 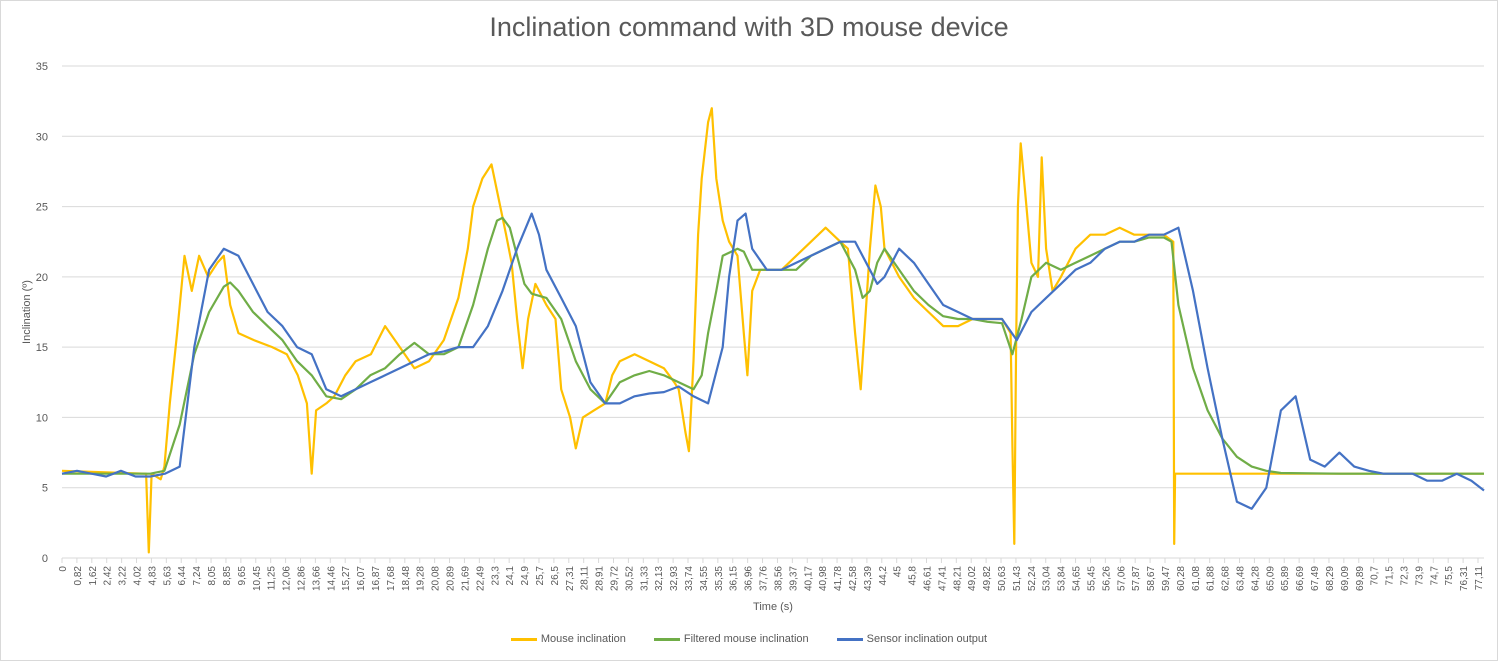 What do you see at coordinates (27, 312) in the screenshot?
I see `y-axis-label: Inclination (º)` at bounding box center [27, 312].